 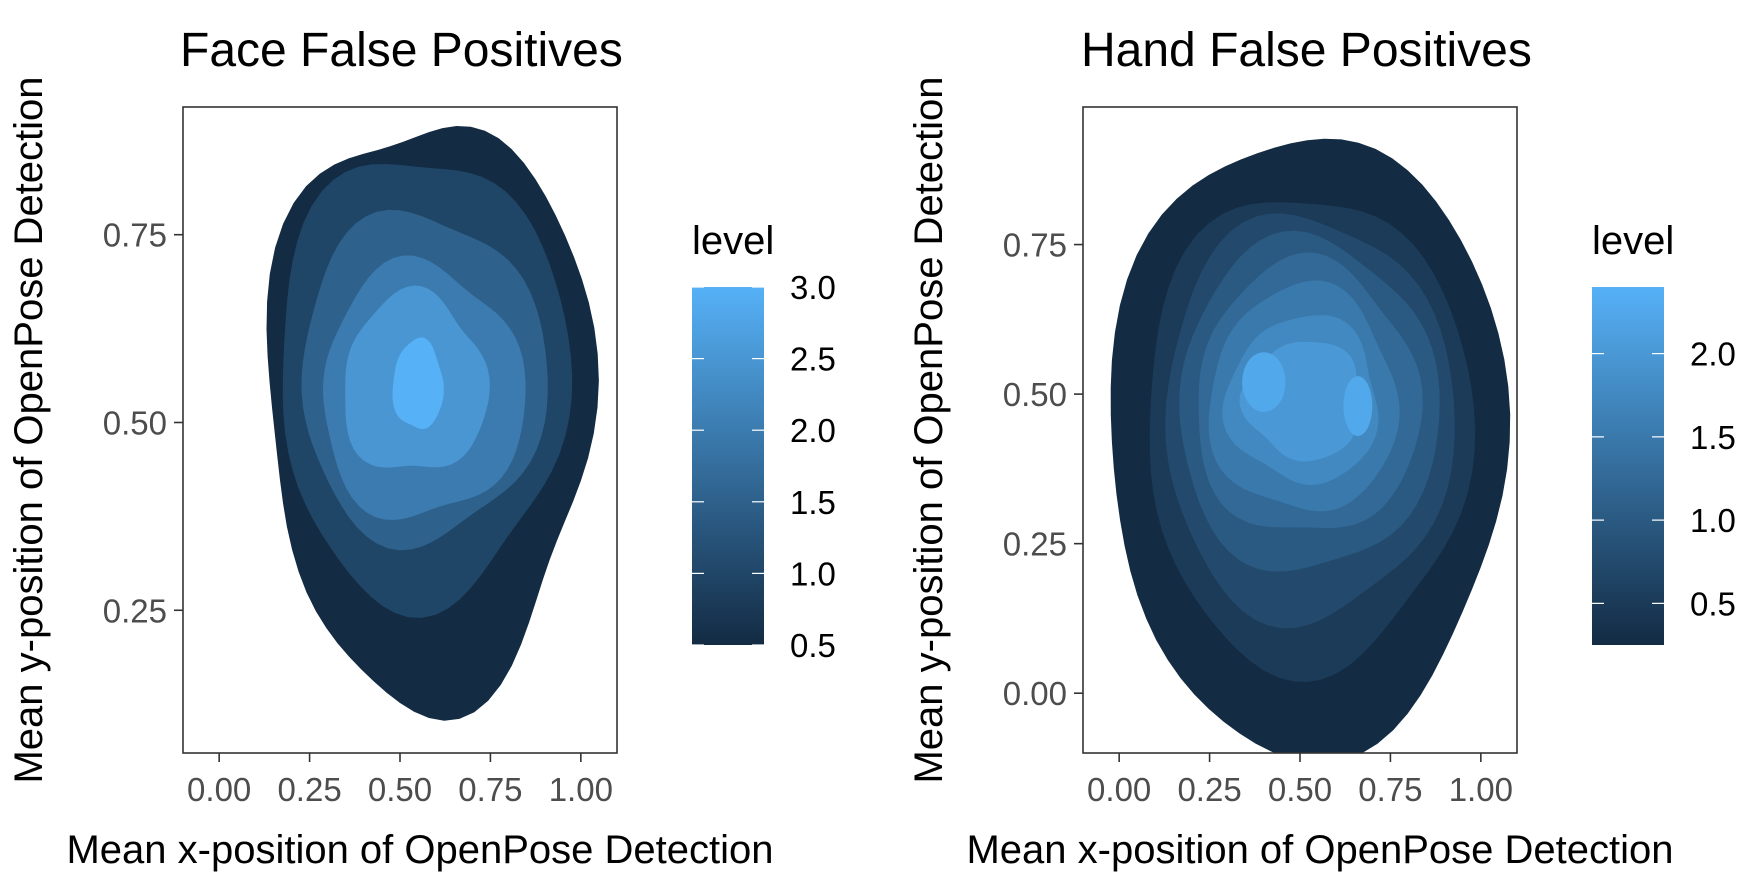 I want to click on legend-ticks: 2.0 1.5 1.0 0.5, so click(x=1664, y=479).